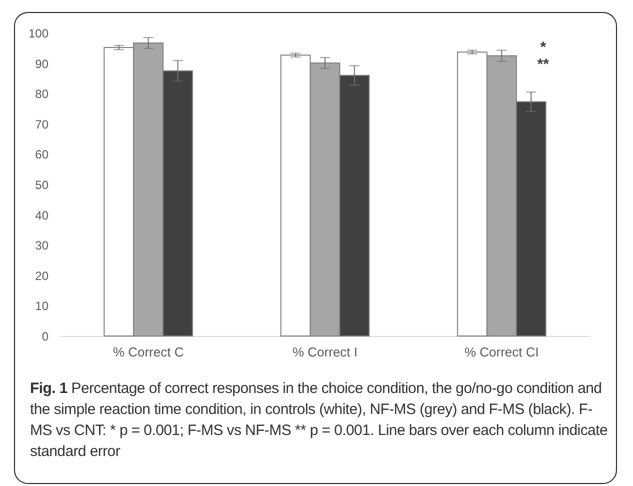 The width and height of the screenshot is (633, 486). I want to click on y-tick-label: 70, so click(42, 124).